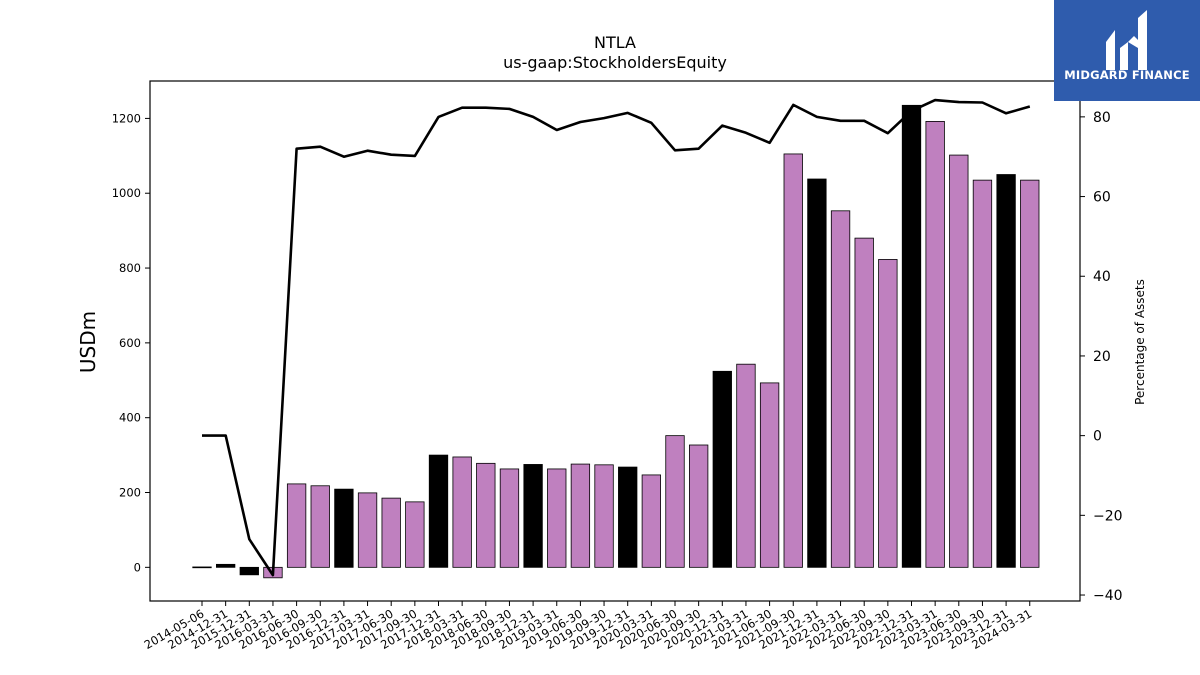 This screenshot has height=675, width=1200. What do you see at coordinates (126, 118) in the screenshot?
I see `y-tick-label-1200: 1200` at bounding box center [126, 118].